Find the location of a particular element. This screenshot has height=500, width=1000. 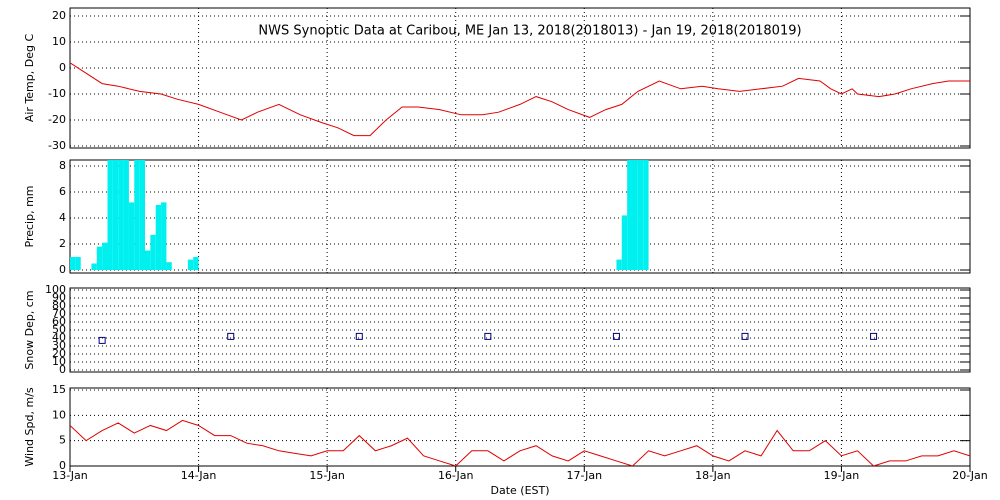

x-tick-label: 20-Jan is located at coordinates (970, 475).